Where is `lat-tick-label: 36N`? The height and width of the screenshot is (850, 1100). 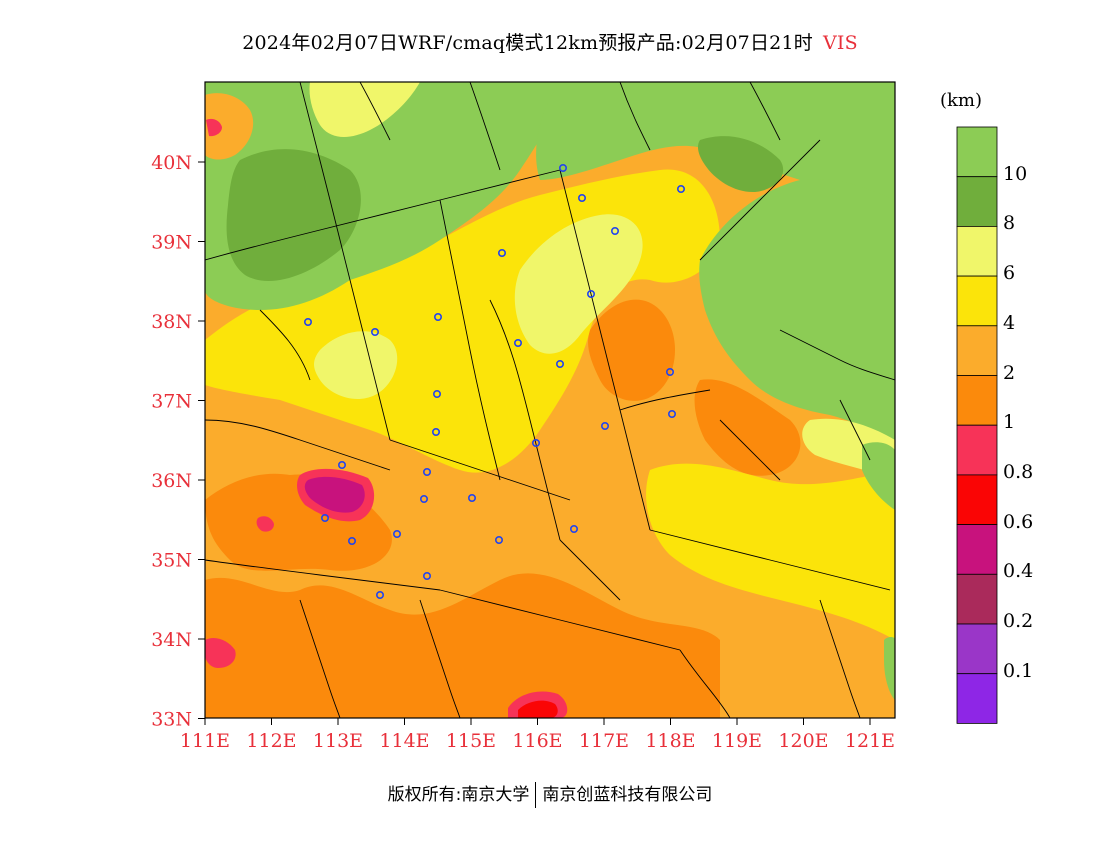 lat-tick-label: 36N is located at coordinates (171, 481).